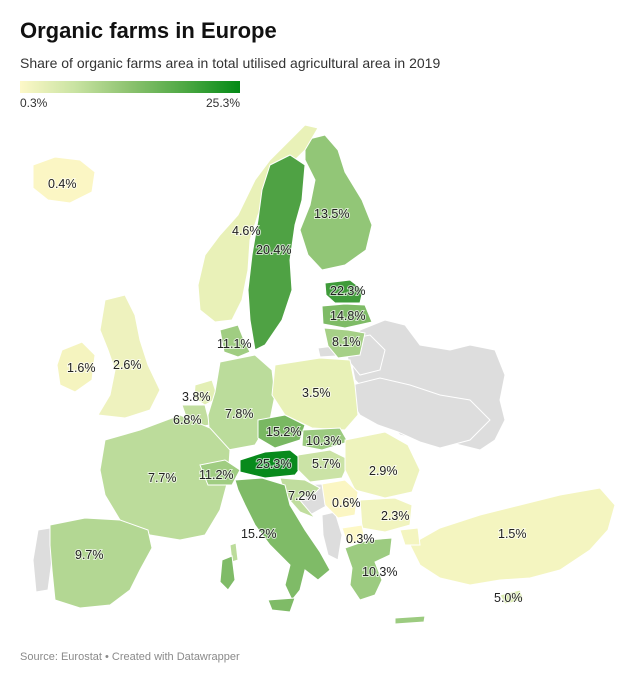 This screenshot has height=683, width=640. I want to click on label-latvia: 14.8%, so click(347, 316).